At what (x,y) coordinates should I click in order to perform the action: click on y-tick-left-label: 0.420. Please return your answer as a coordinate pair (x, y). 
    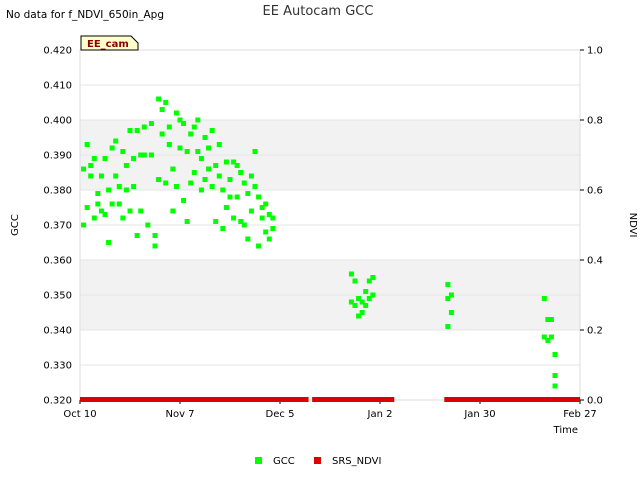
    Looking at the image, I should click on (57, 51).